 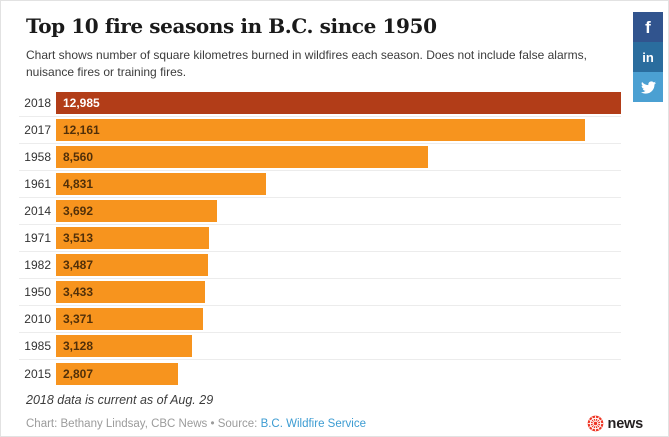 I want to click on bar-2015: 2,807, so click(x=117, y=373).